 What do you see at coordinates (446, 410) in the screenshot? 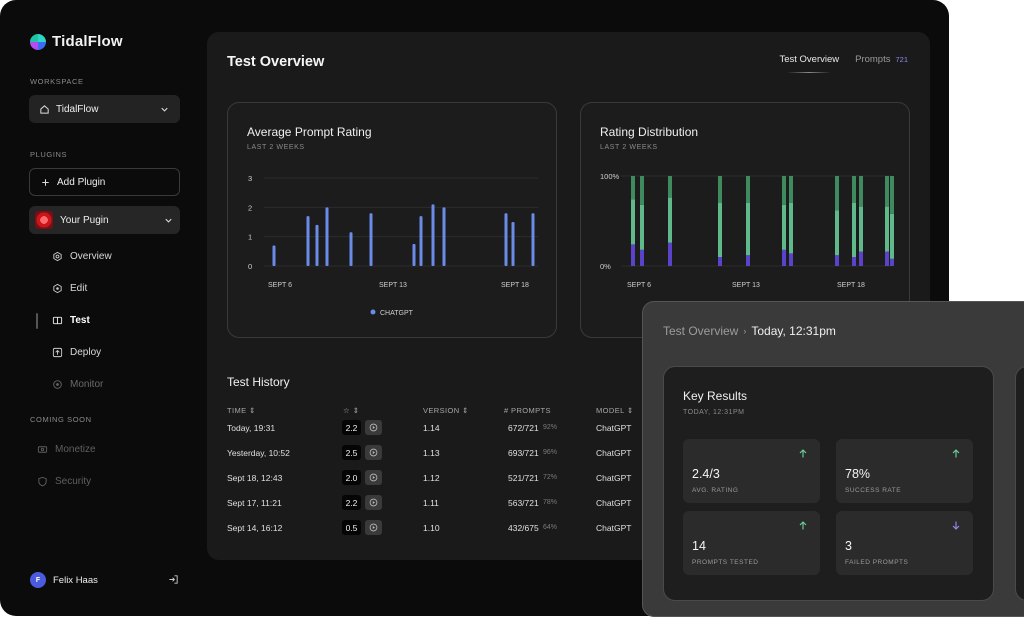
I see `col-version: VERSION ⇕` at bounding box center [446, 410].